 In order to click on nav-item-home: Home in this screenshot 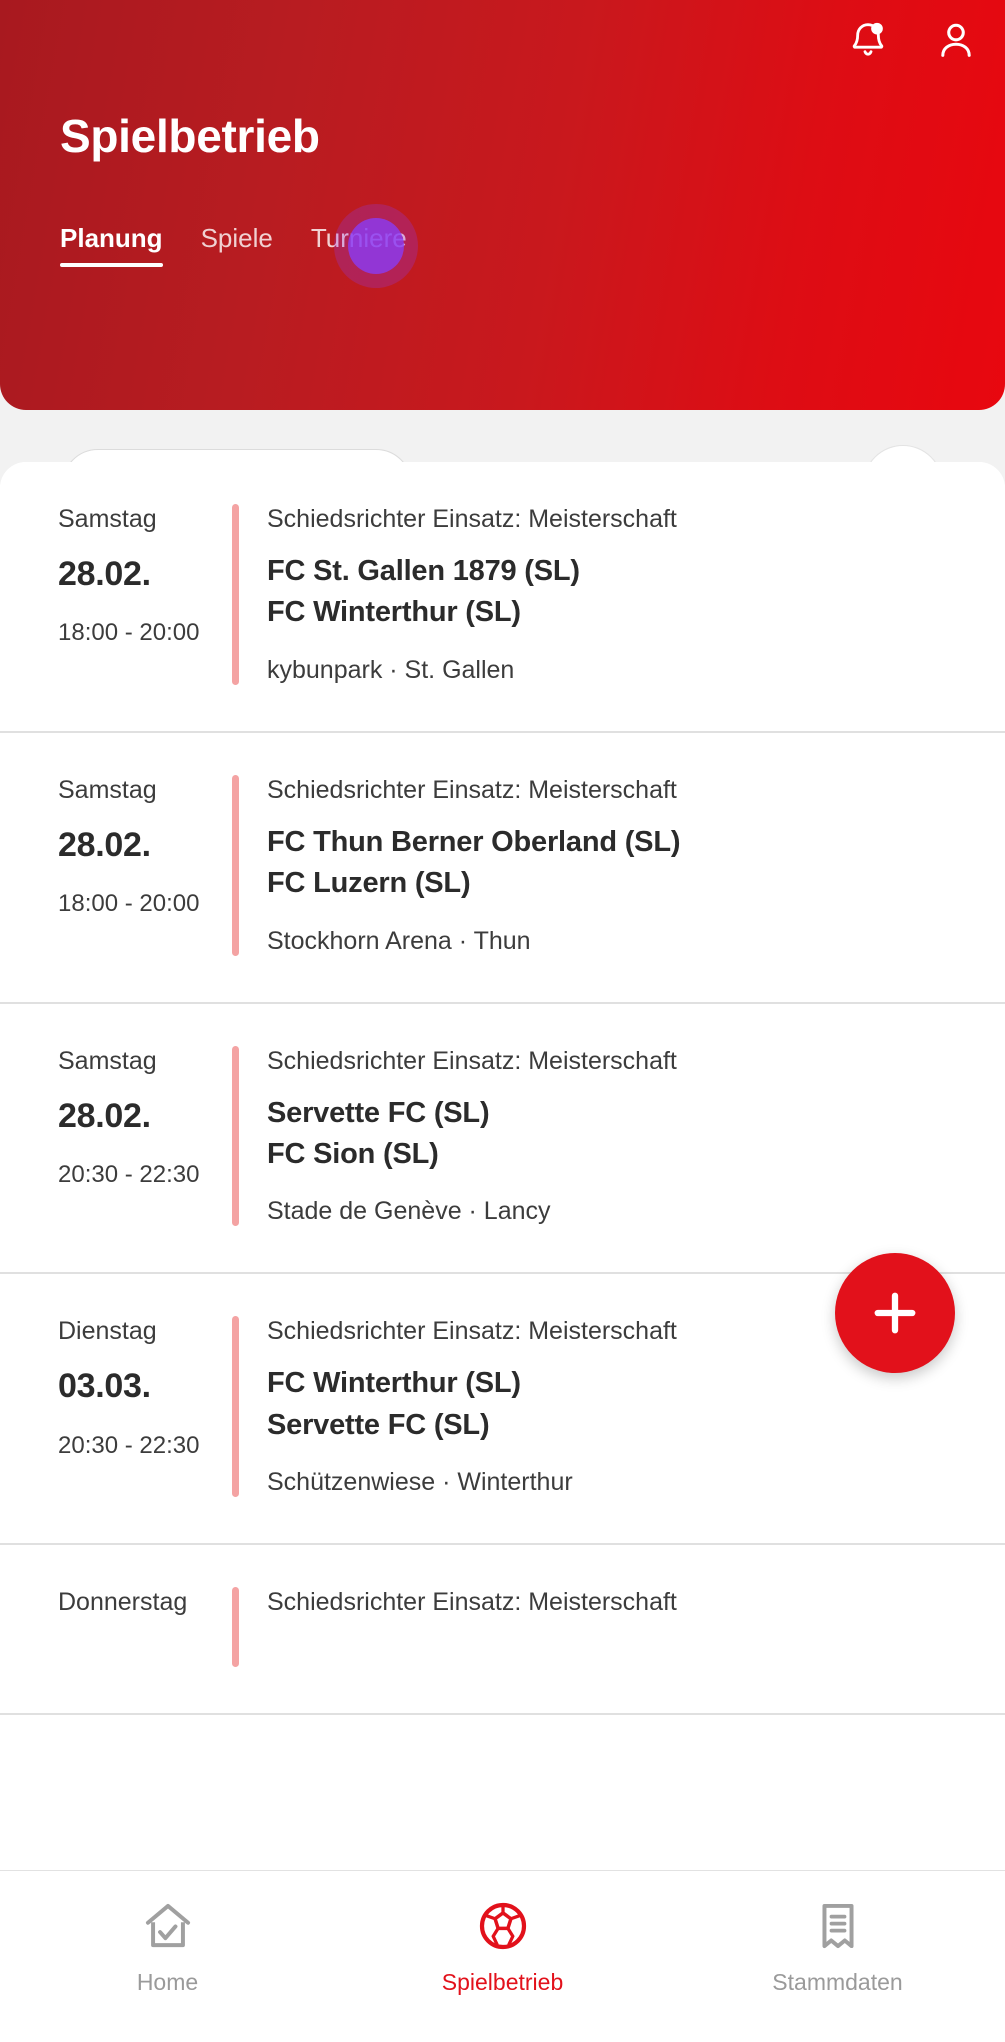, I will do `click(167, 1946)`.